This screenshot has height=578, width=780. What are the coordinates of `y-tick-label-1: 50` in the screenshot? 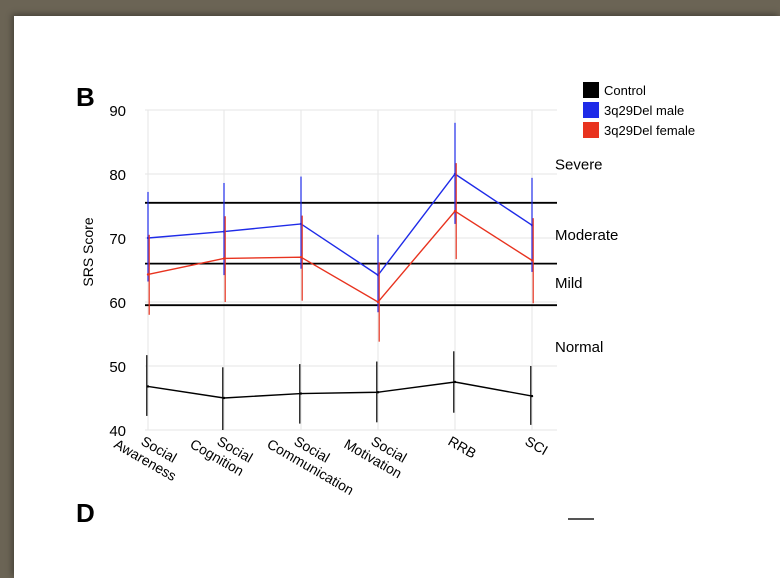 It's located at (117, 367).